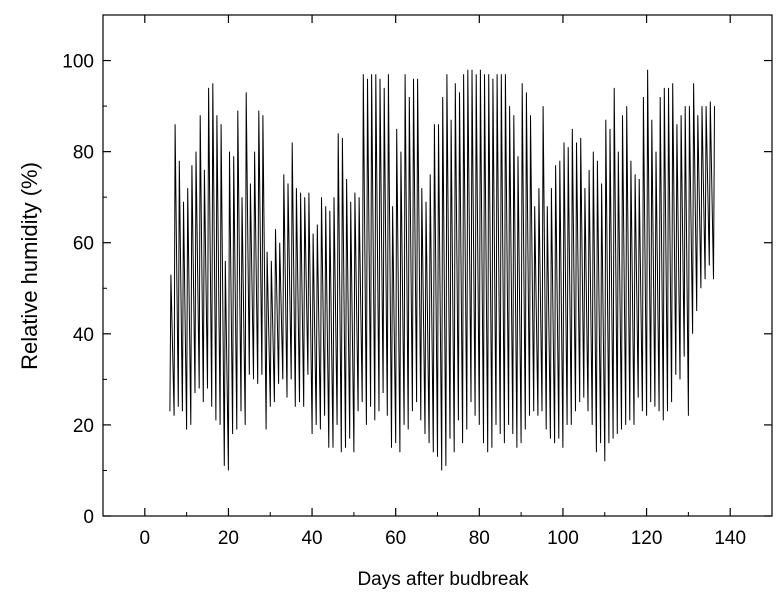  I want to click on x-tick-label: 60, so click(395, 538).